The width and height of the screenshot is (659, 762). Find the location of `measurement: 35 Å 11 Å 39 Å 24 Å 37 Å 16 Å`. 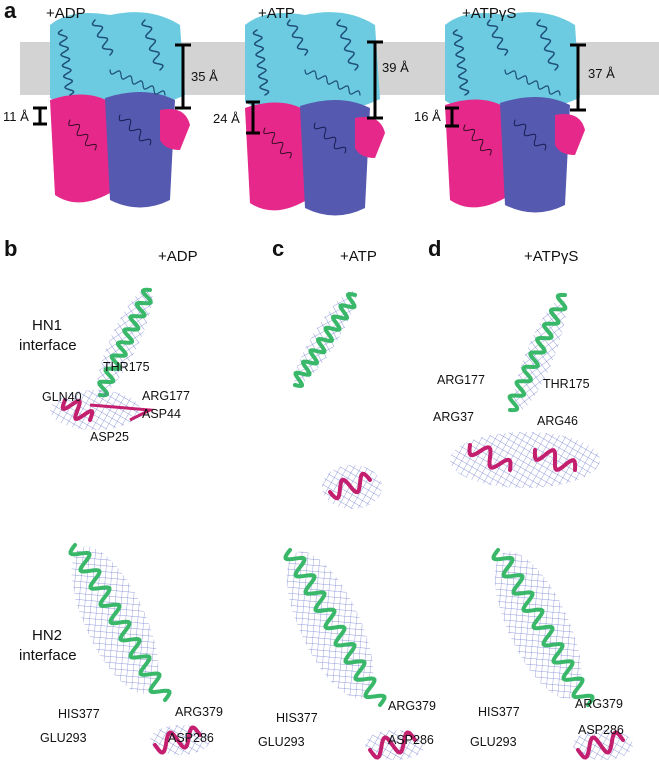

measurement: 35 Å 11 Å 39 Å 24 Å 37 Å 16 Å is located at coordinates (309, 87).